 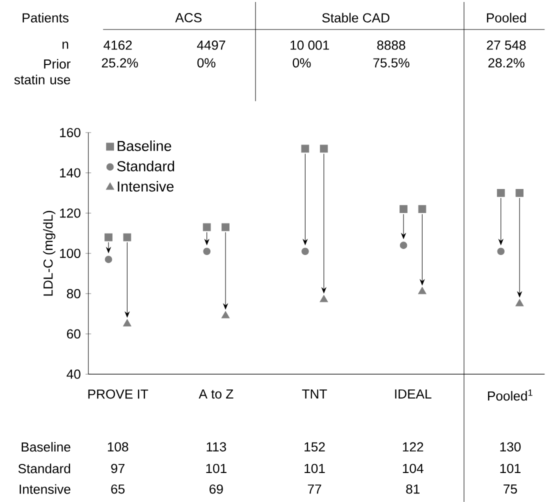 I want to click on text: 10 001, so click(x=309, y=45).